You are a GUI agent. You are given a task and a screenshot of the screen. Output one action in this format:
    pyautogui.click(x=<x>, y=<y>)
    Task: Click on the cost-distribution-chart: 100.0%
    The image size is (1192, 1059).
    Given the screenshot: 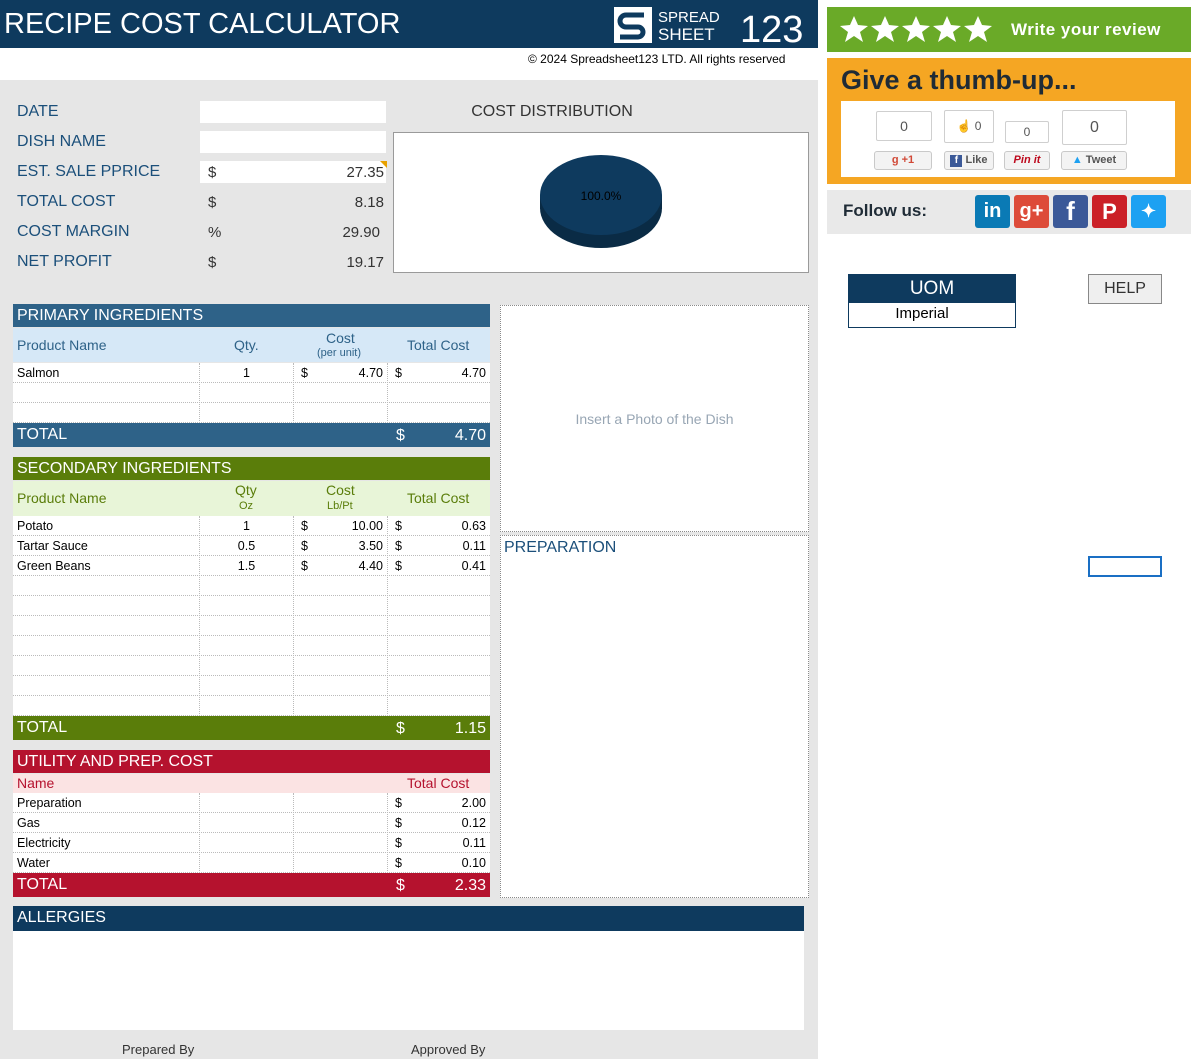 What is the action you would take?
    pyautogui.click(x=601, y=202)
    